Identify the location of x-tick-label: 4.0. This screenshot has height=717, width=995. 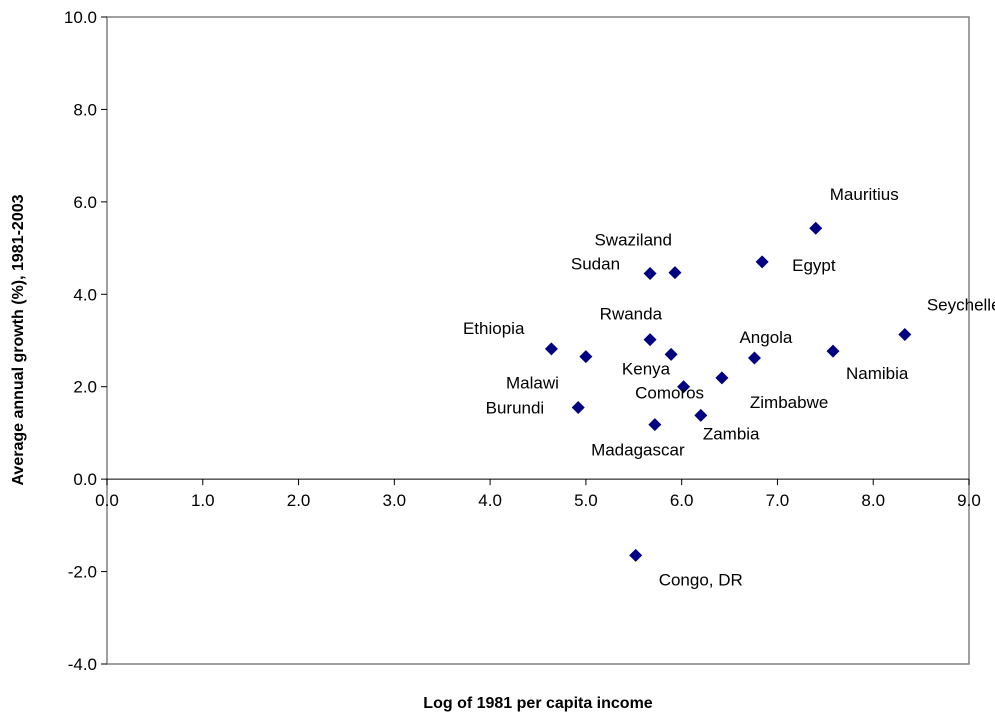
(490, 500).